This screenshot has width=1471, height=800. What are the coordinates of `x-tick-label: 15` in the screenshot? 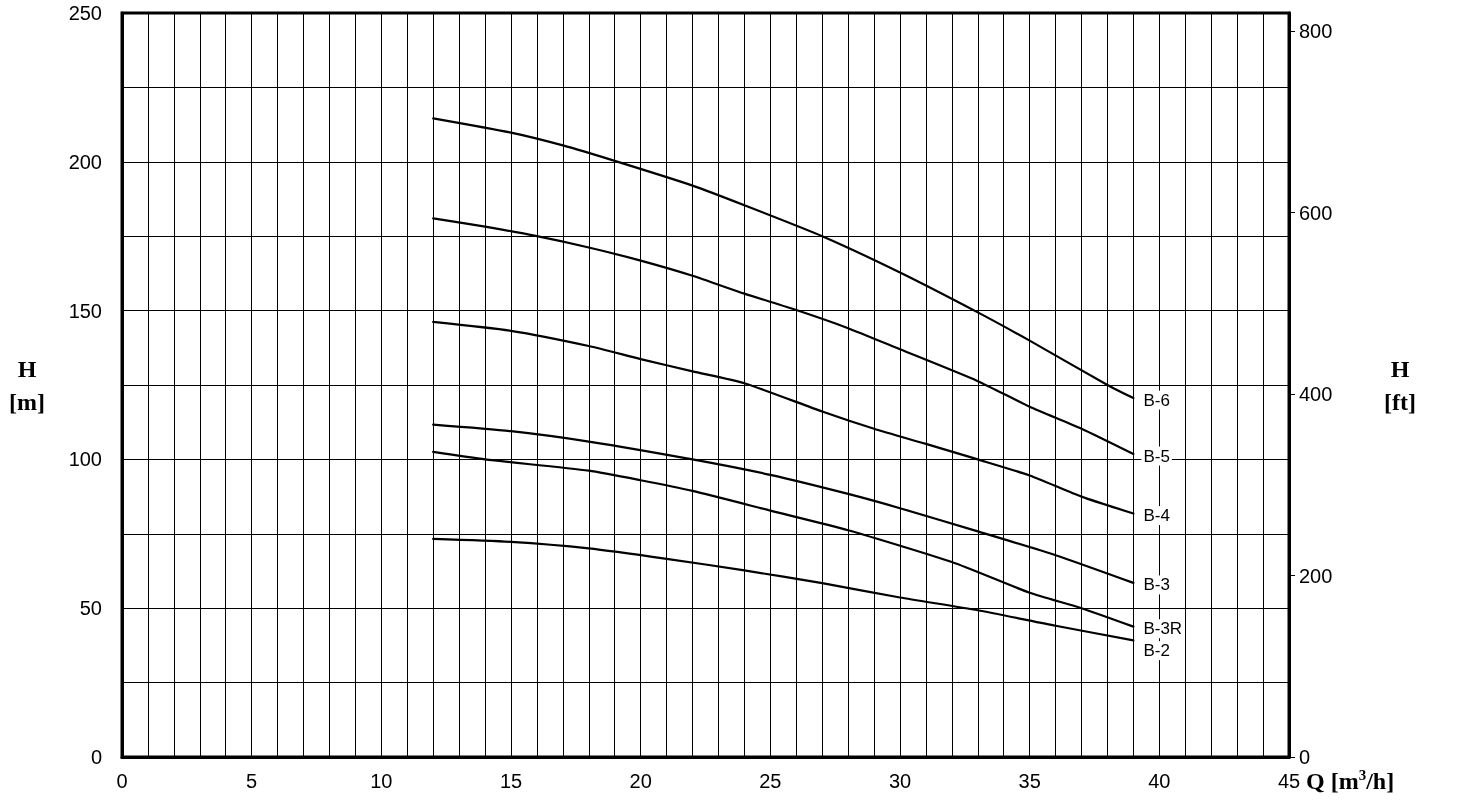 It's located at (511, 781).